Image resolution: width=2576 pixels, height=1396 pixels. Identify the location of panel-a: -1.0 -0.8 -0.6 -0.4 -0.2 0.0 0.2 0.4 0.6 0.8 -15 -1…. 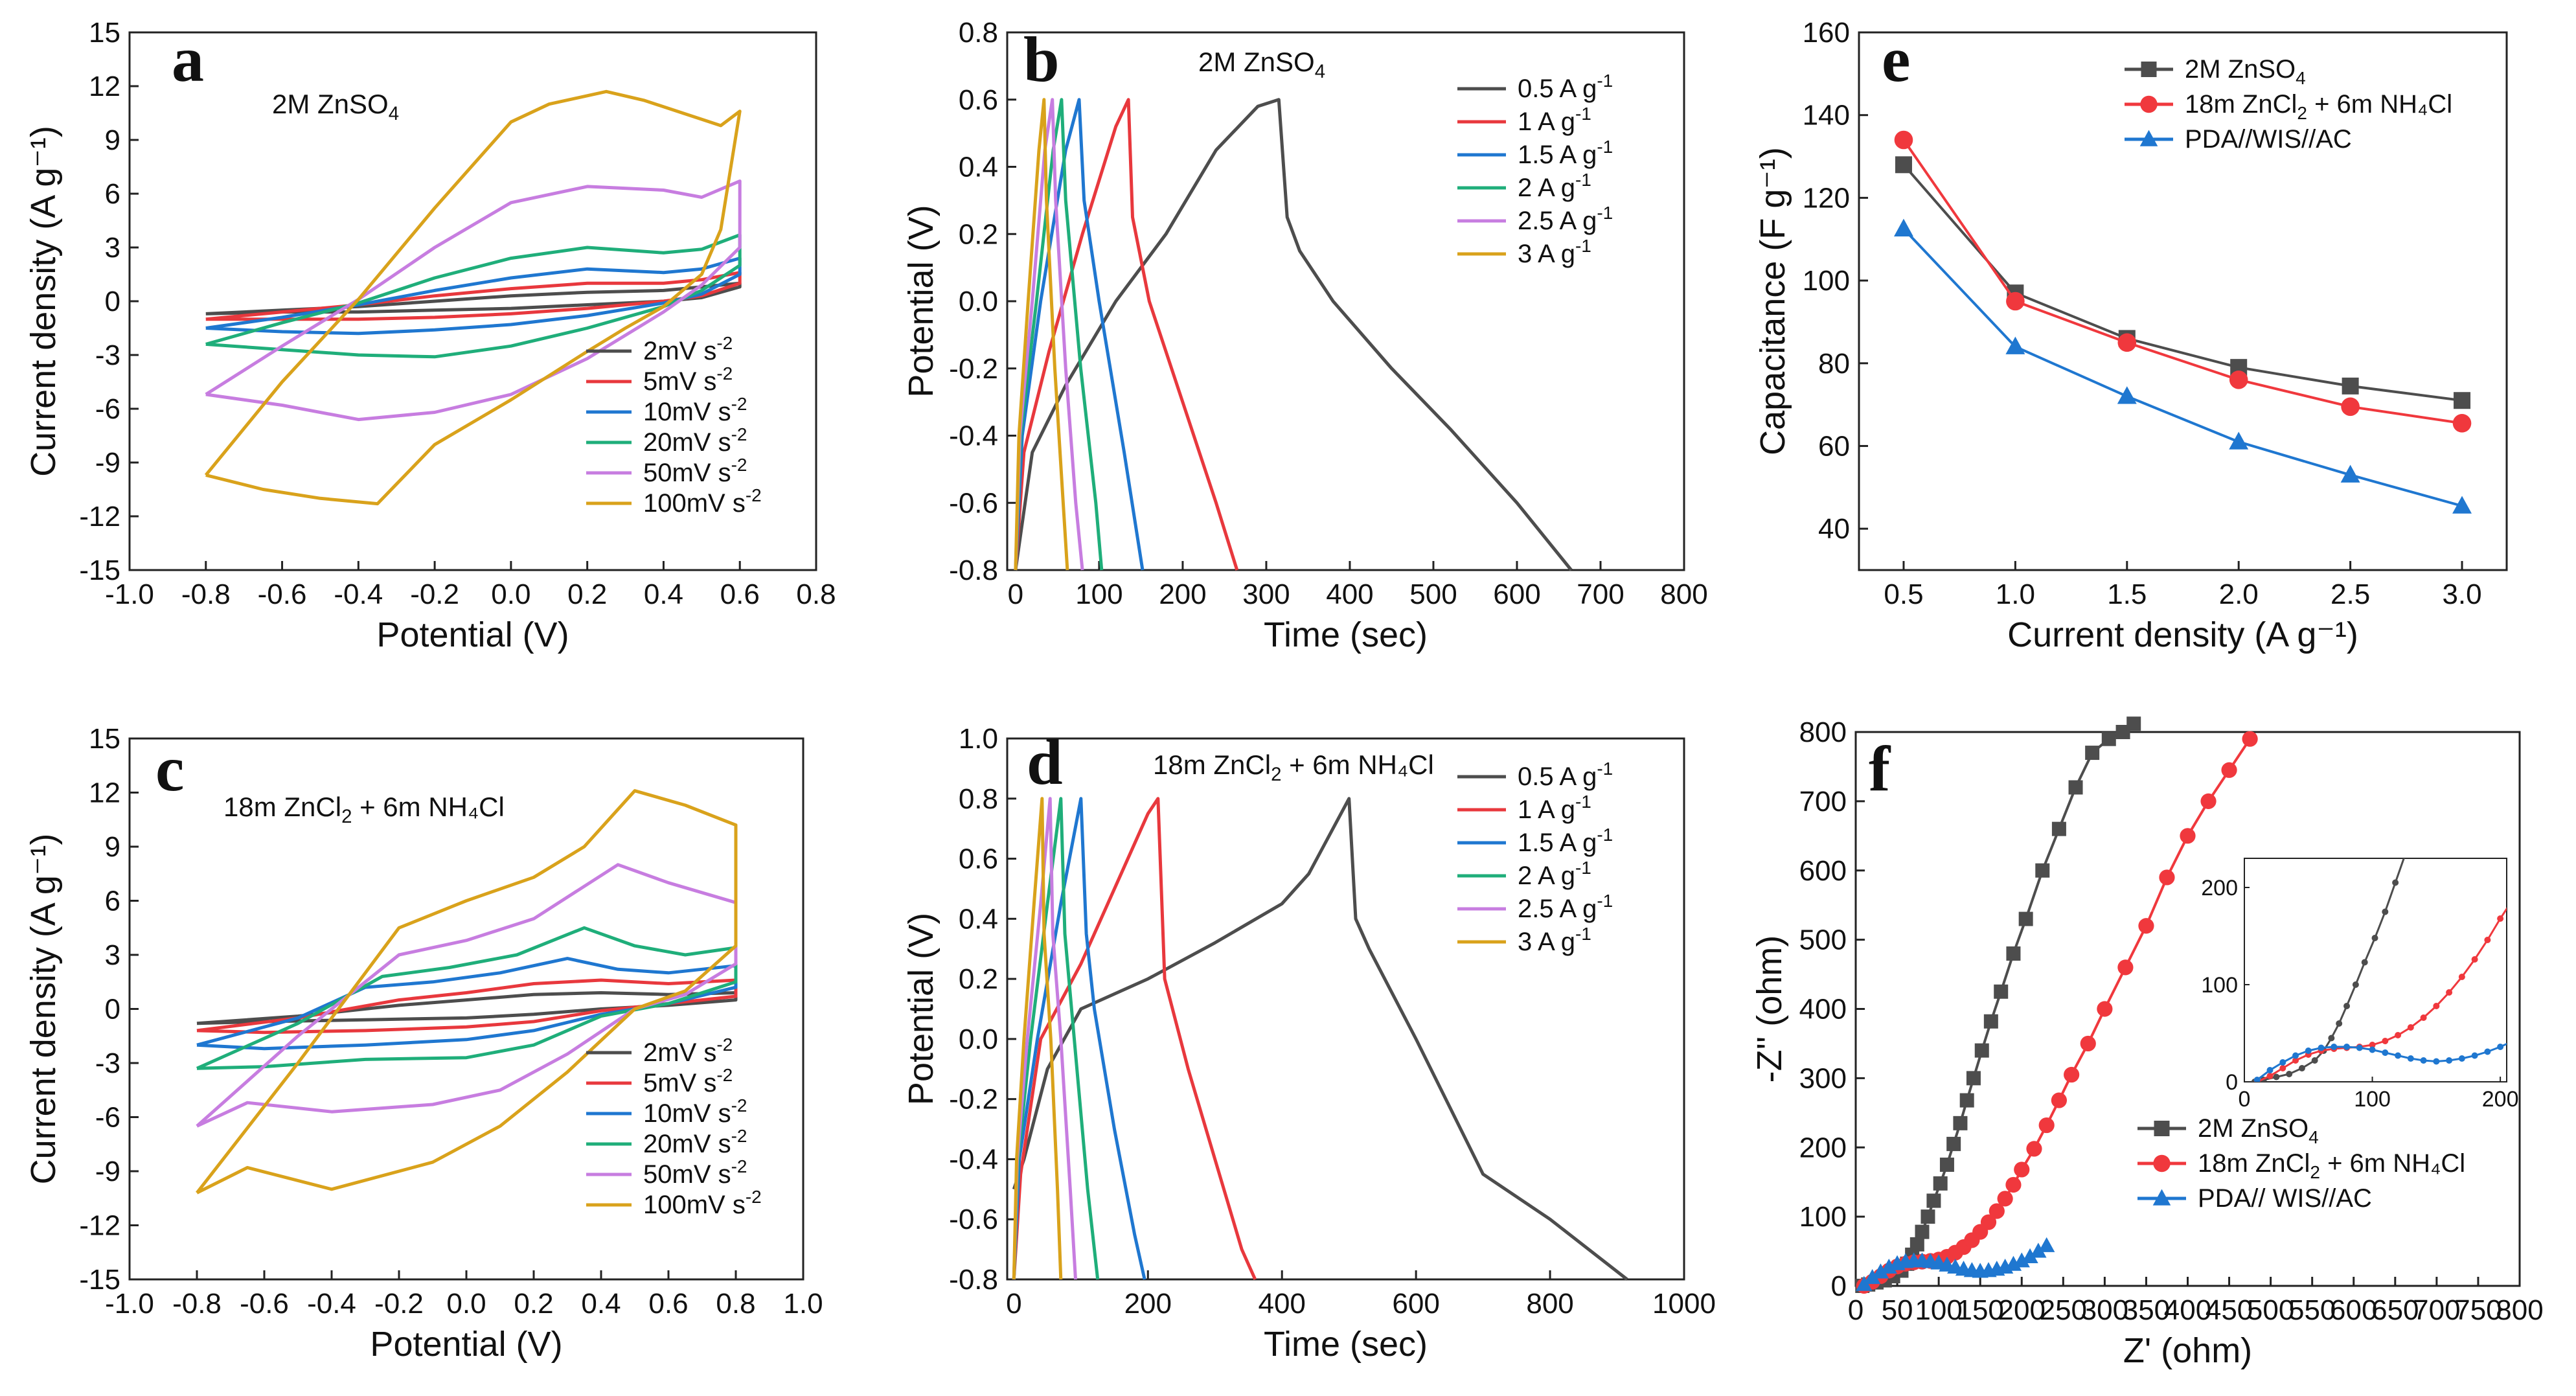
(430, 335).